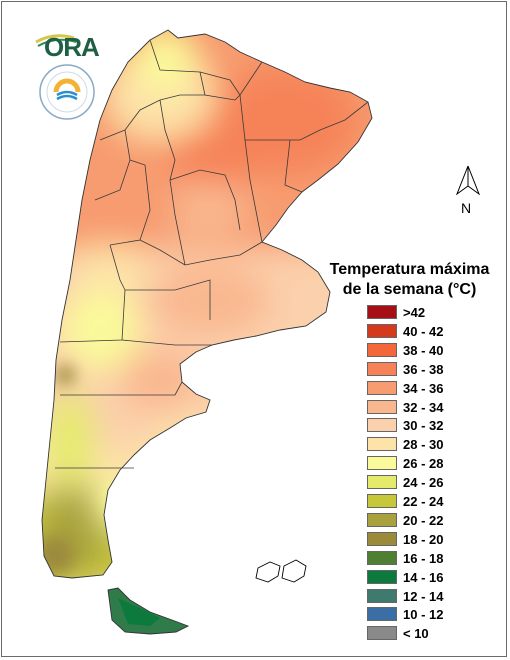  I want to click on legend-label: 32 - 34, so click(423, 407).